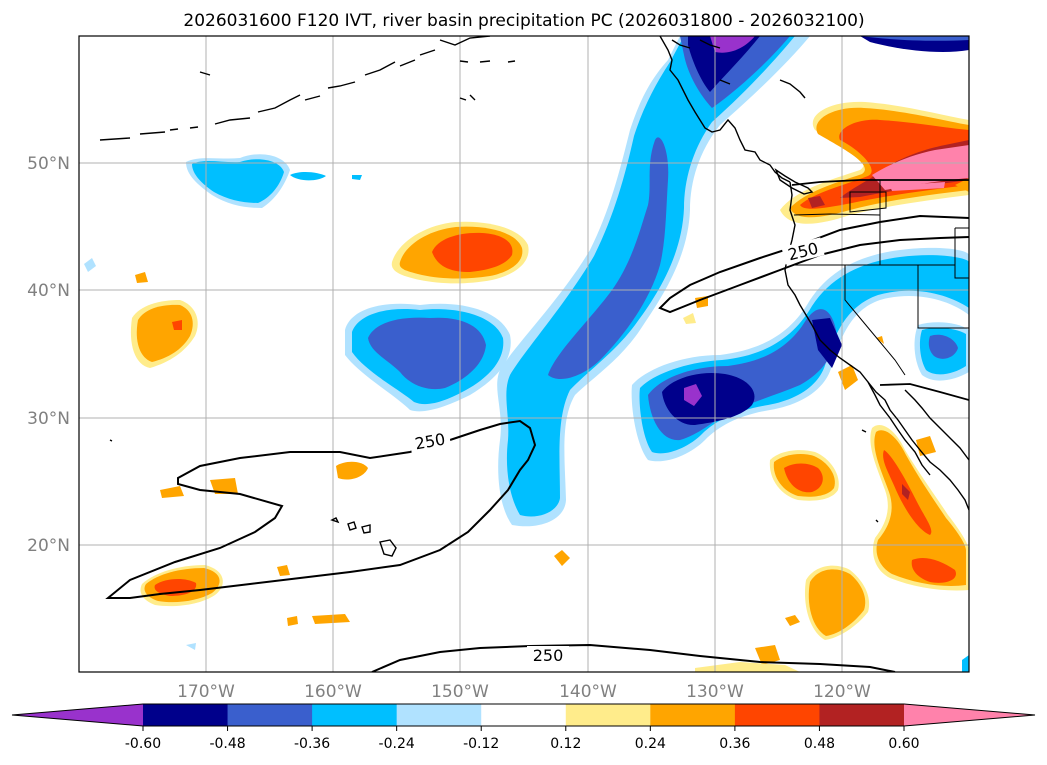  I want to click on sw-blue-blob, so click(191, 646).